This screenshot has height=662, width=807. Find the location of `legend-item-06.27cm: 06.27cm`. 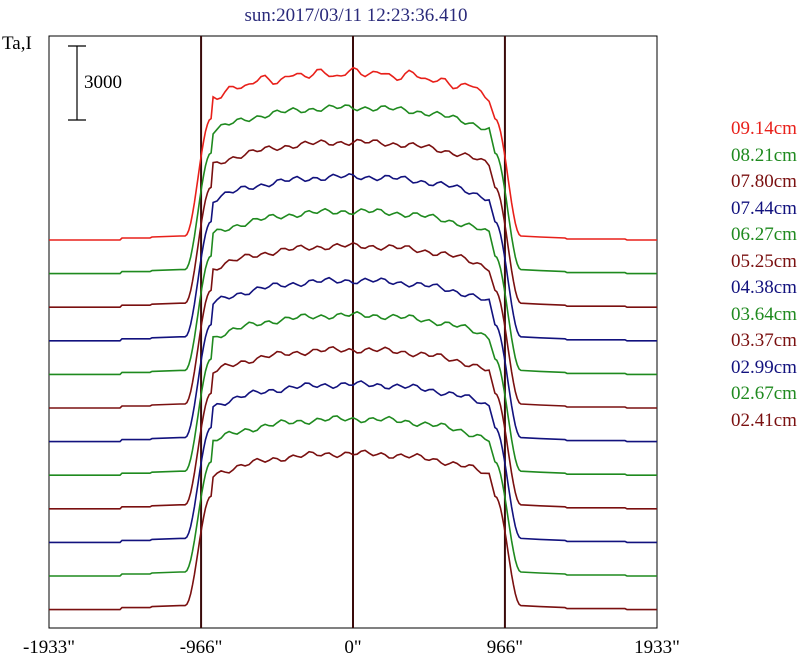

legend-item-06.27cm: 06.27cm is located at coordinates (764, 234).